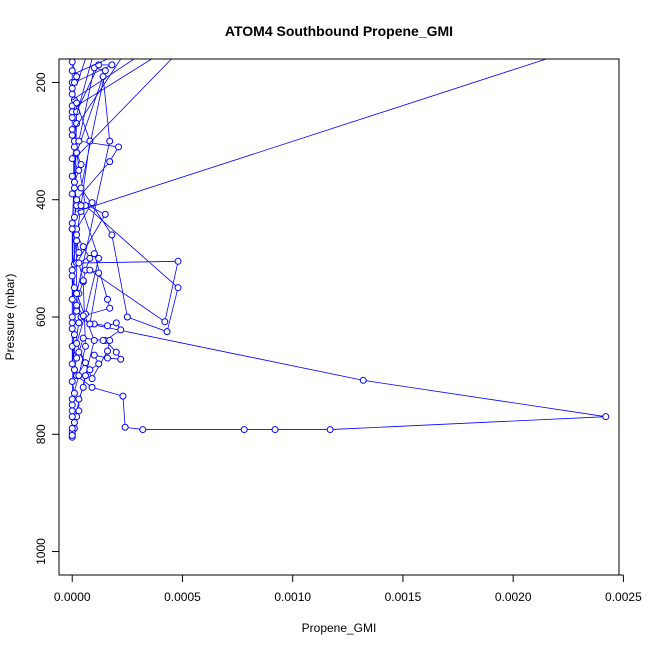  What do you see at coordinates (10, 317) in the screenshot?
I see `y-axis-title: Pressure (mbar)` at bounding box center [10, 317].